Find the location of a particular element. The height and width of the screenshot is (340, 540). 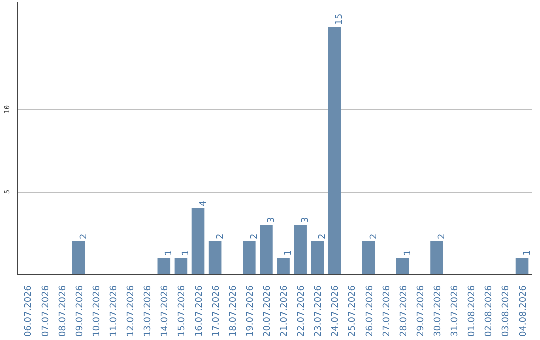

x-tick-label: 04.08.2026 is located at coordinates (523, 311).